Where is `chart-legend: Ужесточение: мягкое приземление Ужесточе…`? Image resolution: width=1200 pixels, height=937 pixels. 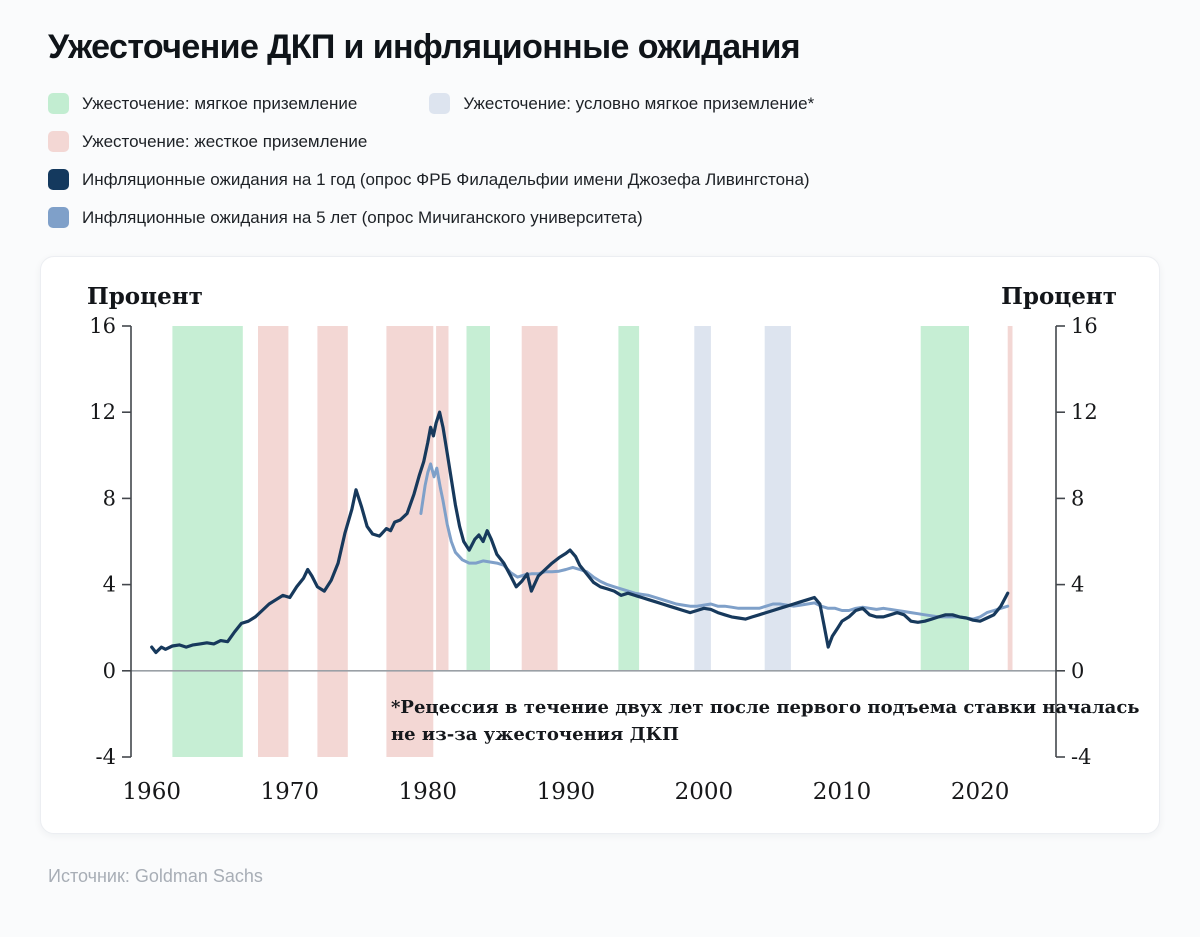
chart-legend: Ужесточение: мягкое приземление Ужесточе… is located at coordinates (600, 160).